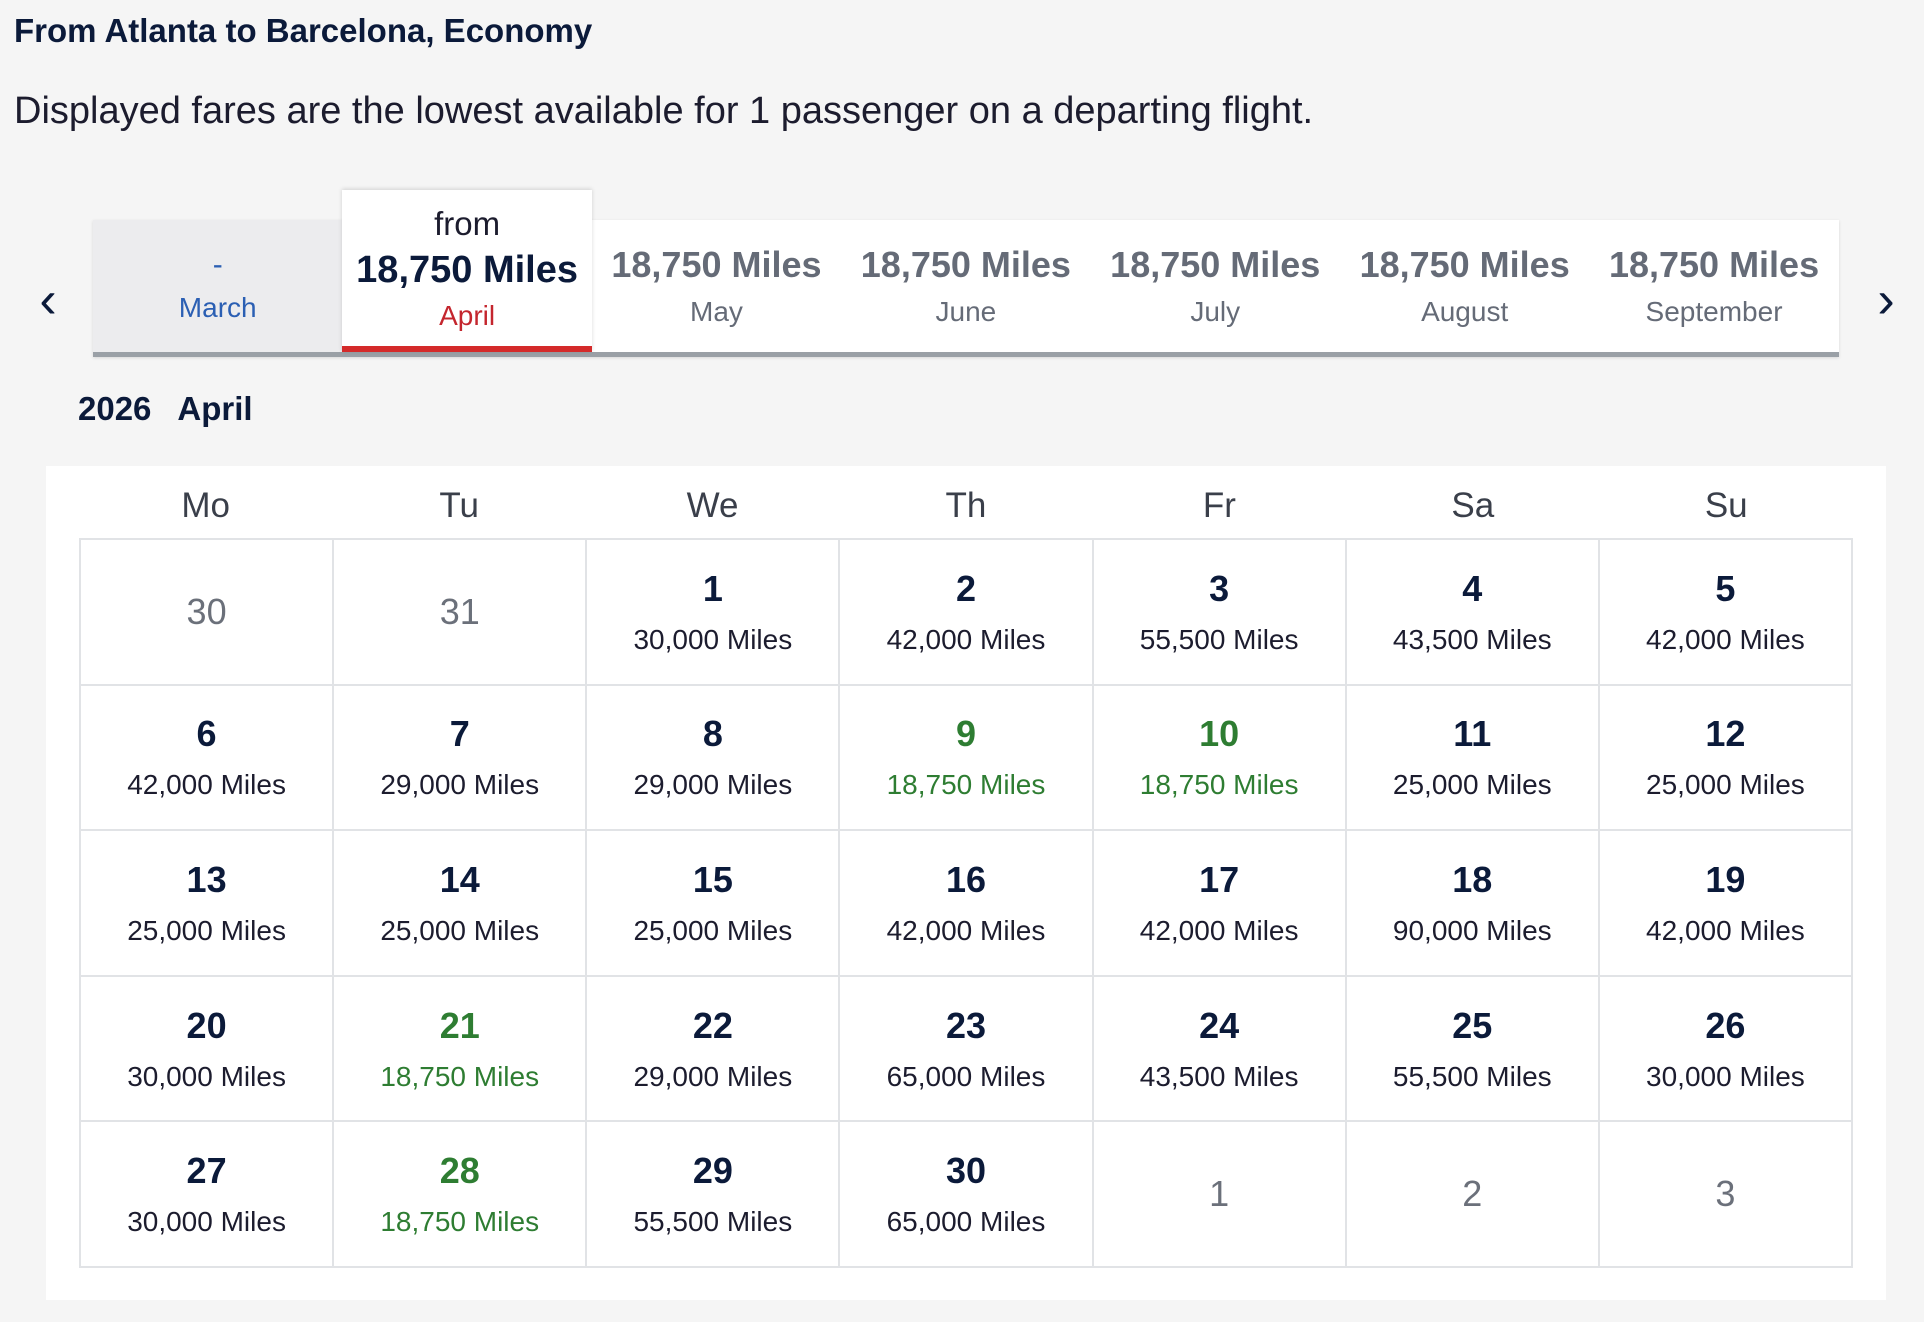 This screenshot has width=1924, height=1322. Describe the element at coordinates (714, 758) in the screenshot. I see `calendar-day: 8 29,000 Miles` at that location.